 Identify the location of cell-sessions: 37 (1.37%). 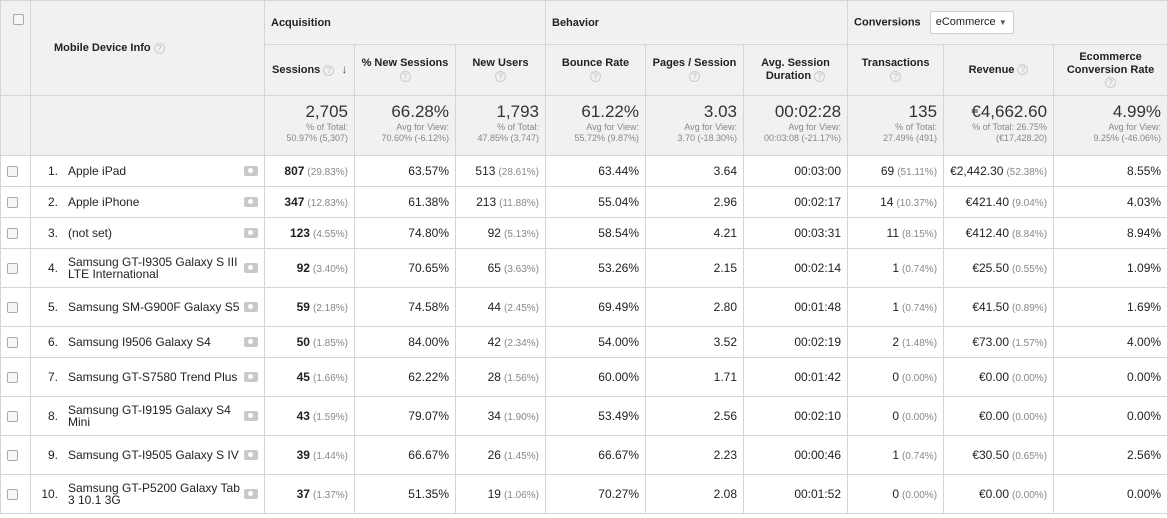
(309, 494).